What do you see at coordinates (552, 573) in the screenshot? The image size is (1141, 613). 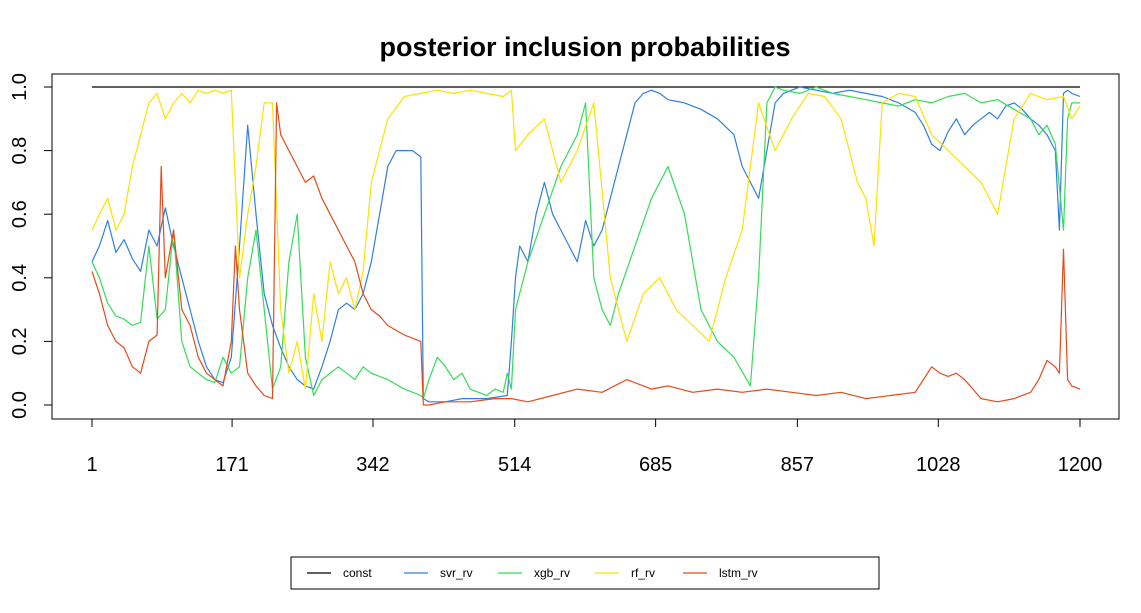 I see `legend-label-xgb_rv: xgb_rv` at bounding box center [552, 573].